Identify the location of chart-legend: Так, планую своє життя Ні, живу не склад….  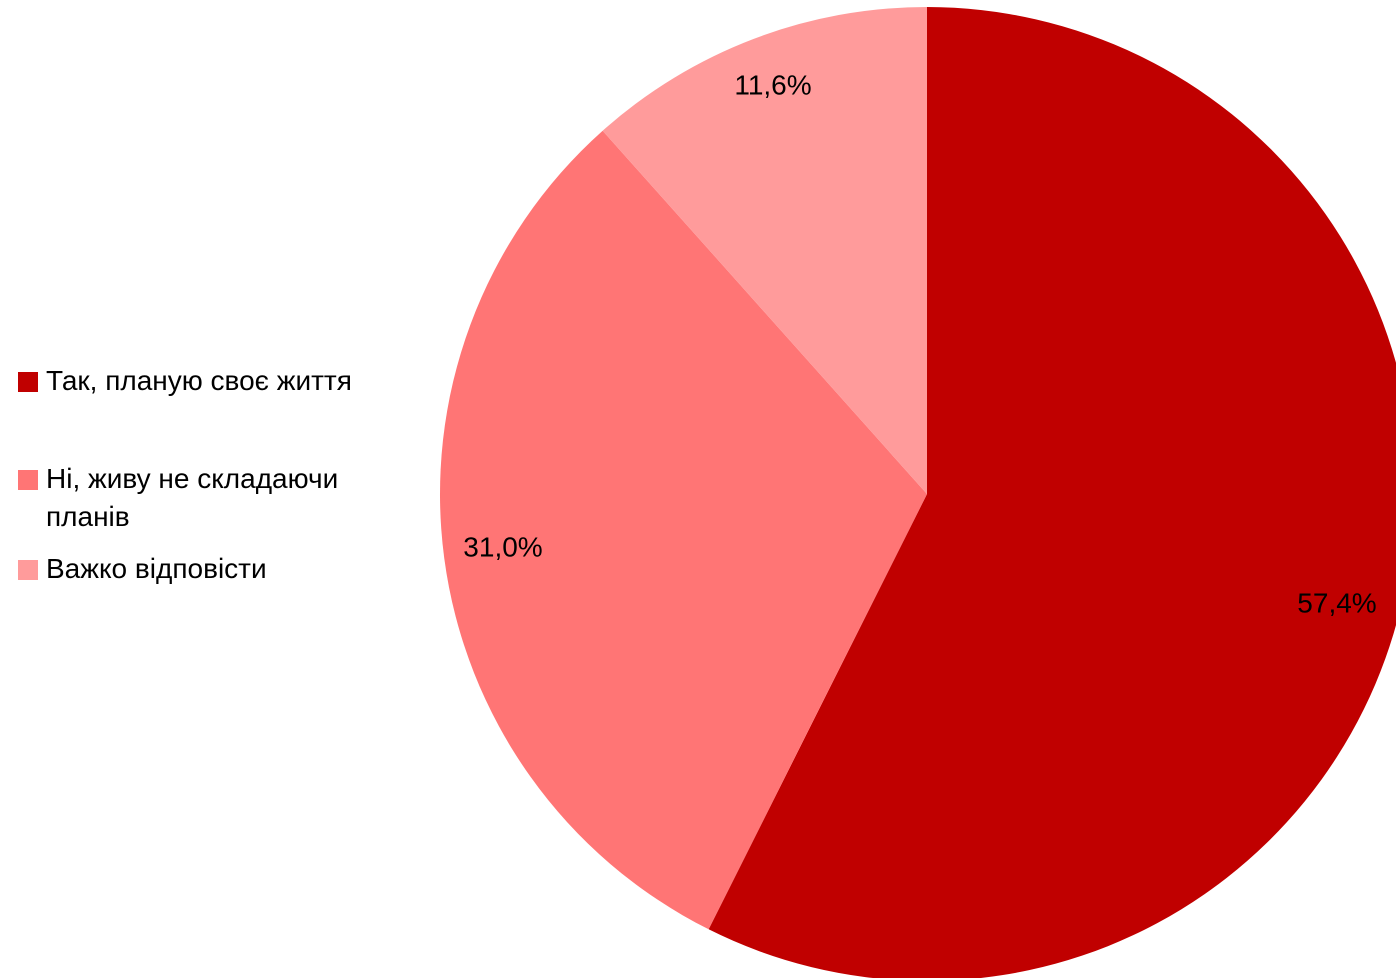
(223, 475).